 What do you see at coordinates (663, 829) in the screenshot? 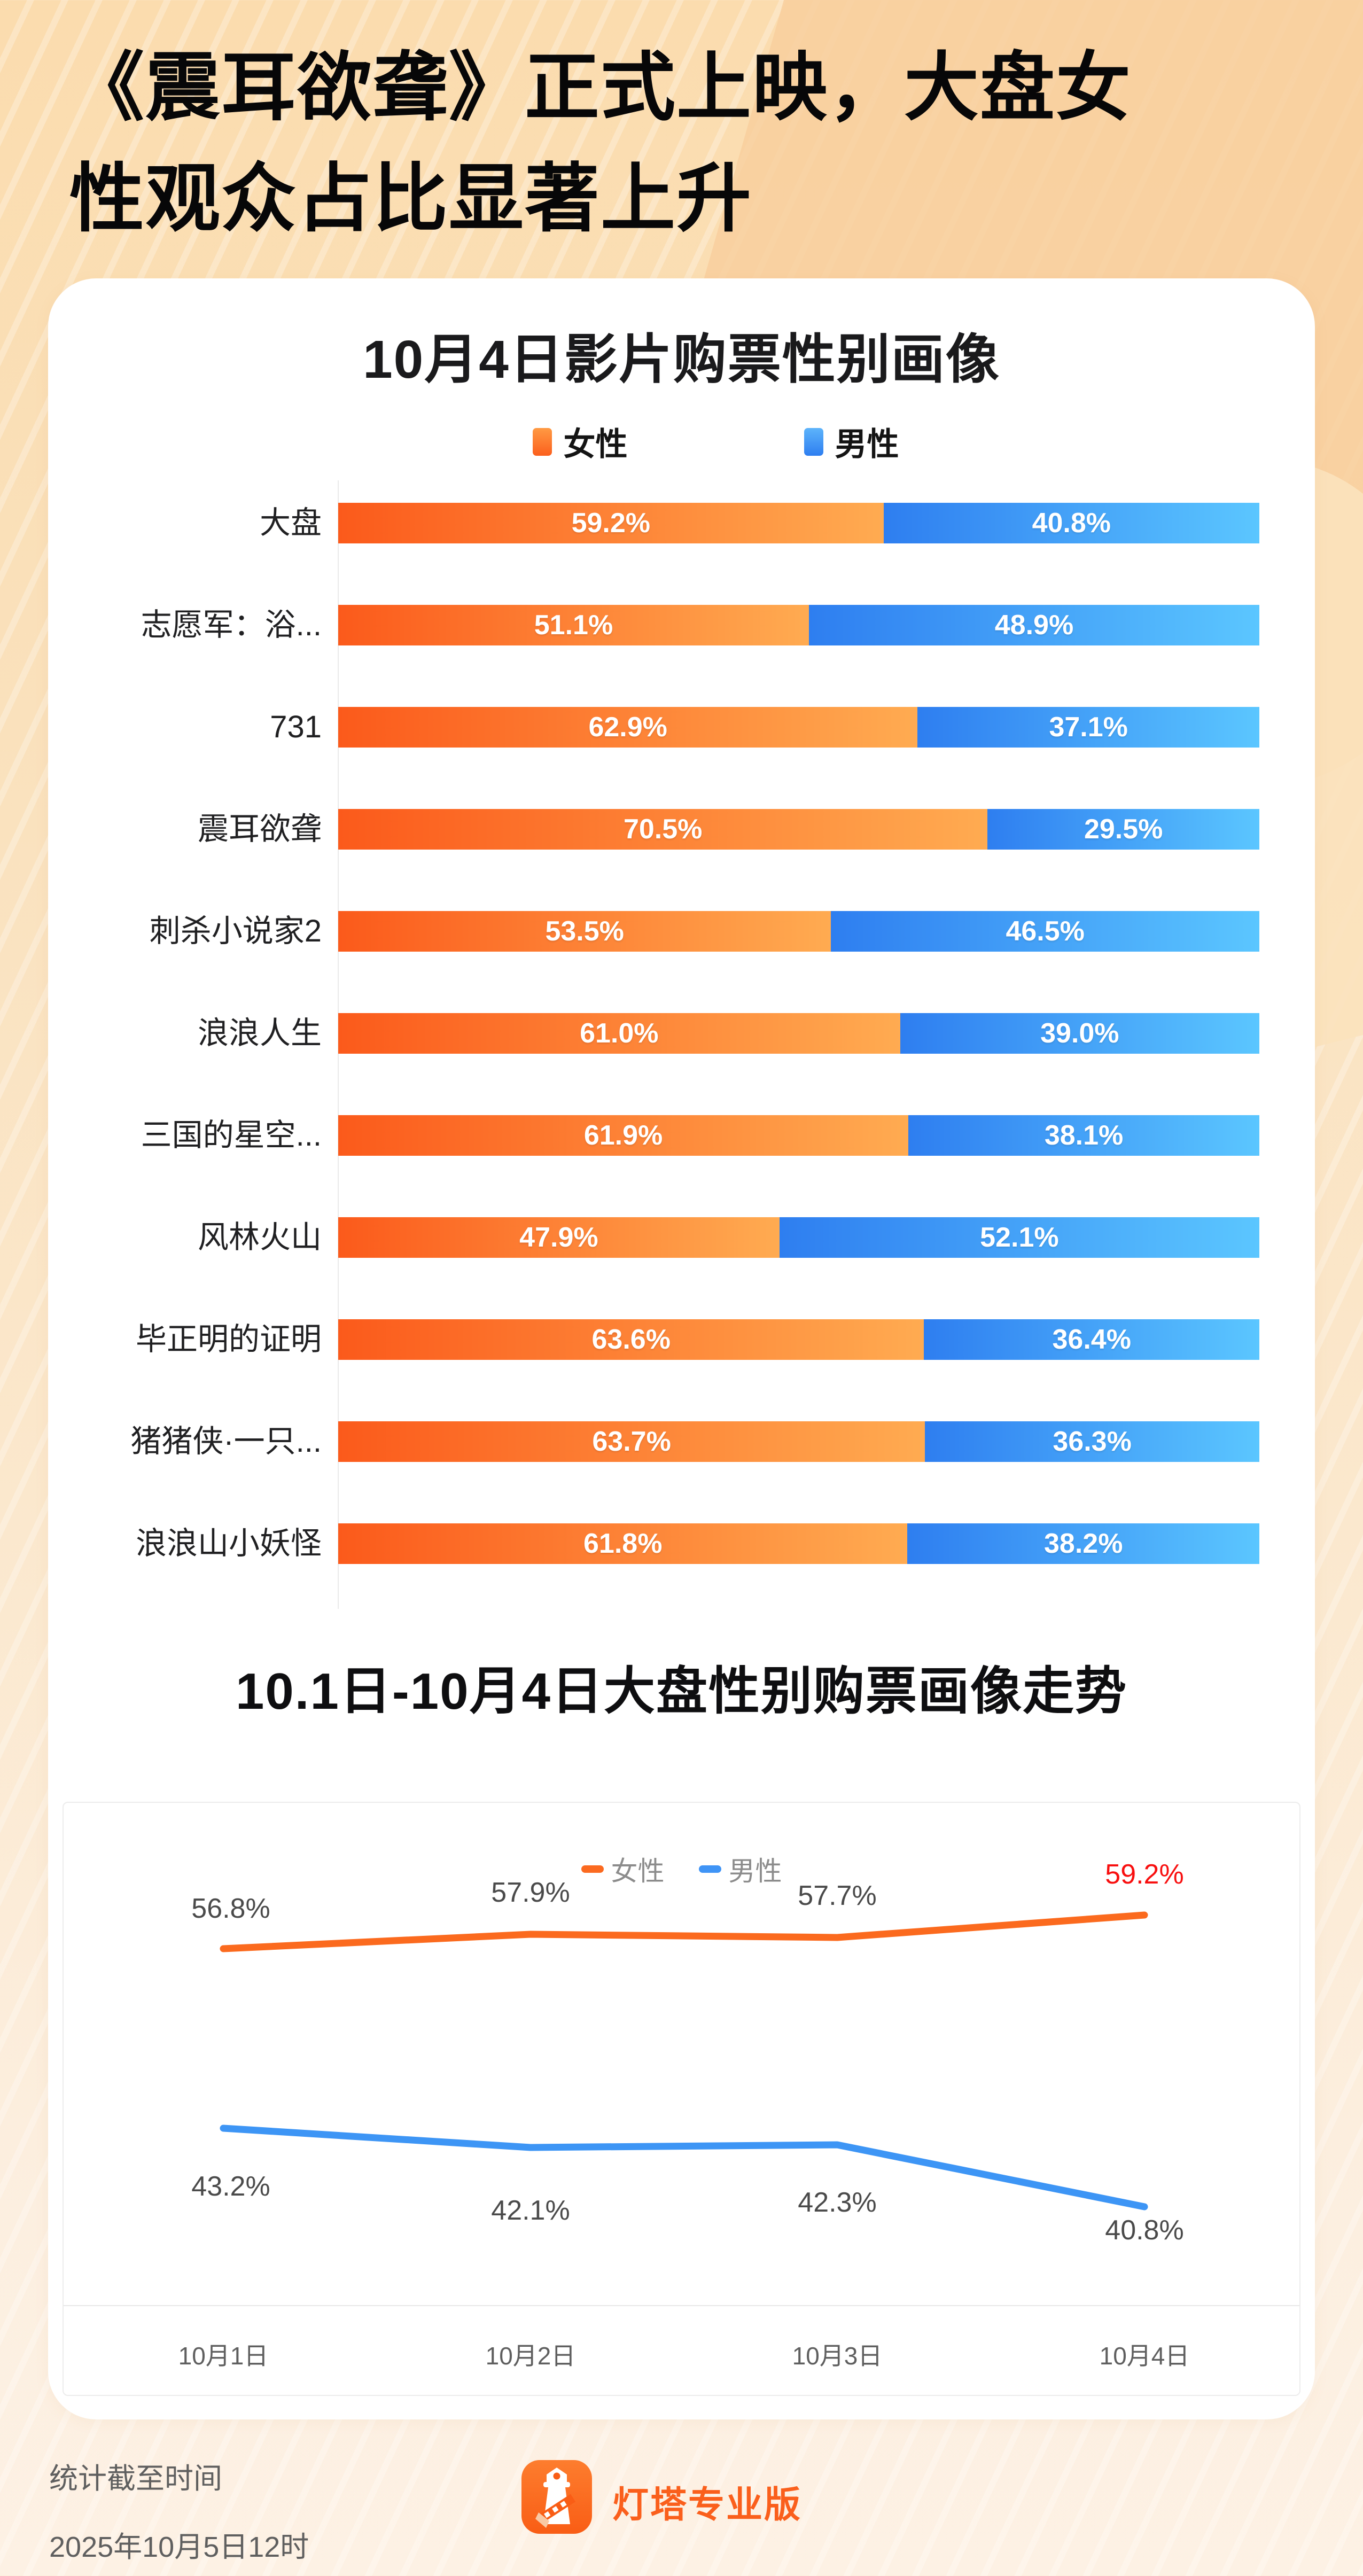
I see `female-share-segment: 70.5%` at bounding box center [663, 829].